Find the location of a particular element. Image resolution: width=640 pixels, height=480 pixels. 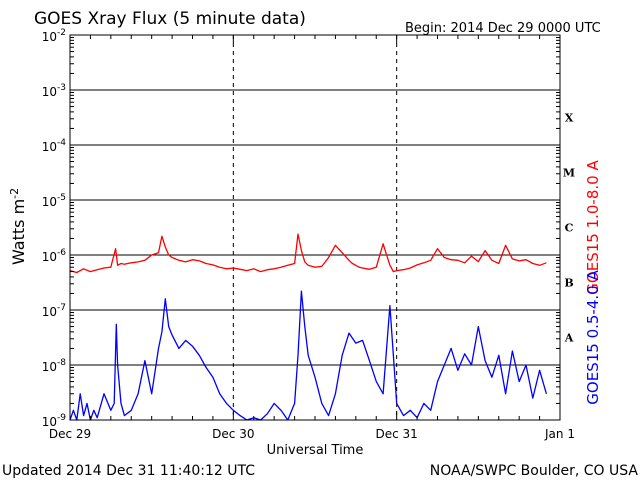

flare-class-label: X is located at coordinates (569, 118).